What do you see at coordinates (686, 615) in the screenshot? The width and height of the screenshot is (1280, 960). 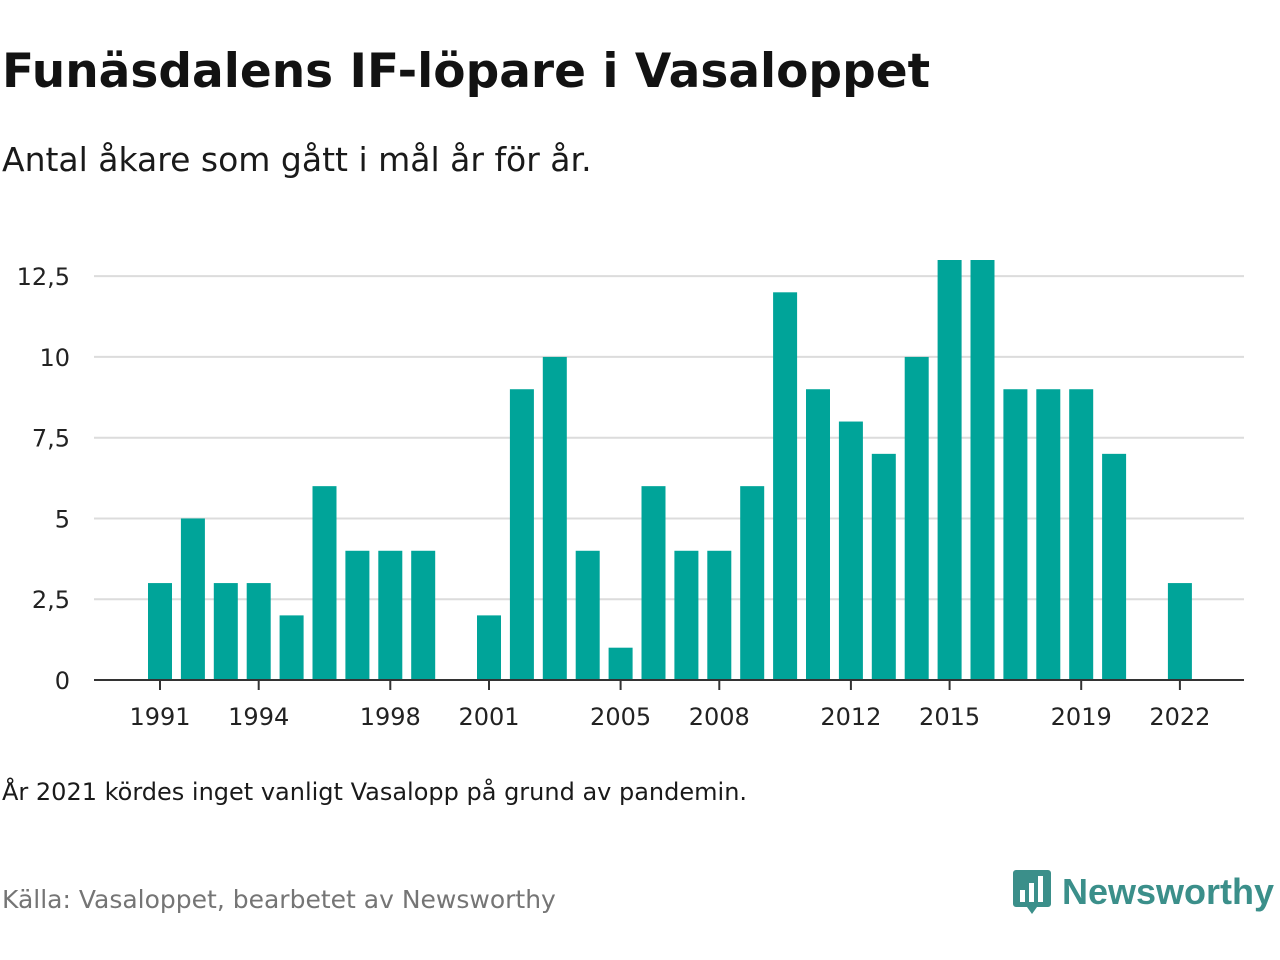 I see `bar-2007` at bounding box center [686, 615].